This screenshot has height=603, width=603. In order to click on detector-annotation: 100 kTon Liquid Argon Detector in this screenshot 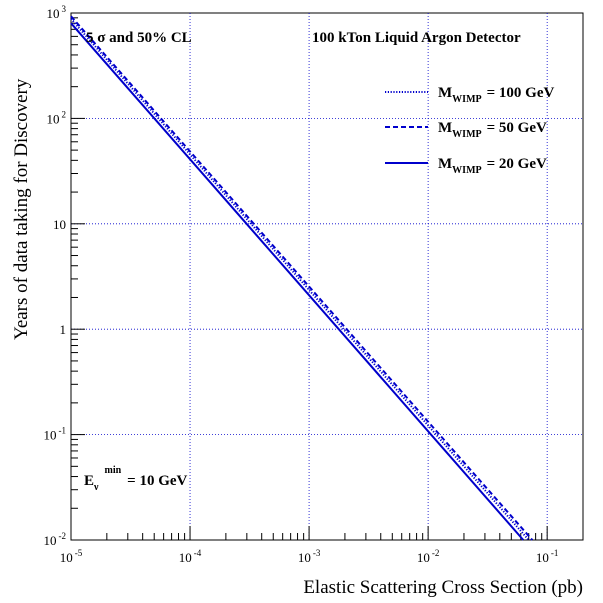, I will do `click(416, 38)`.